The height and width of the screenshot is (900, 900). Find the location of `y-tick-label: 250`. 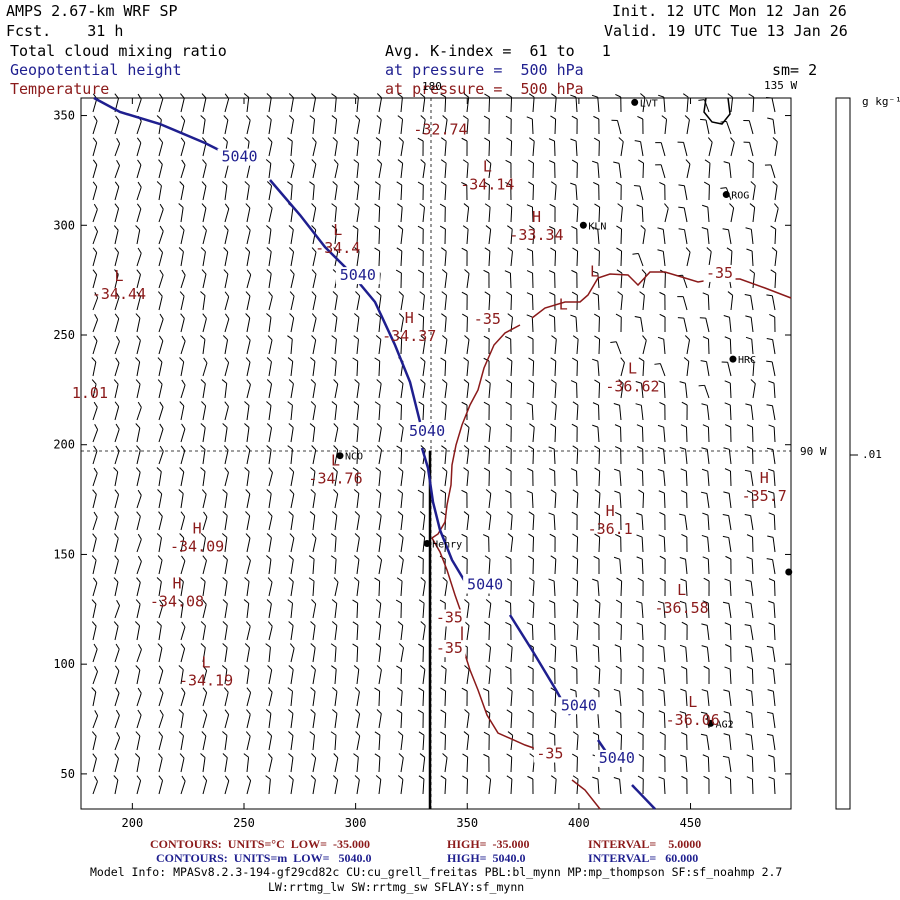

y-tick-label: 250 is located at coordinates (64, 335).